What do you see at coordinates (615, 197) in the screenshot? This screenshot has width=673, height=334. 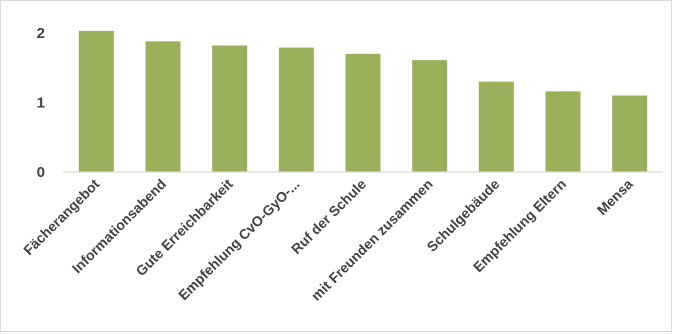 I see `x-category-label: Mensa` at bounding box center [615, 197].